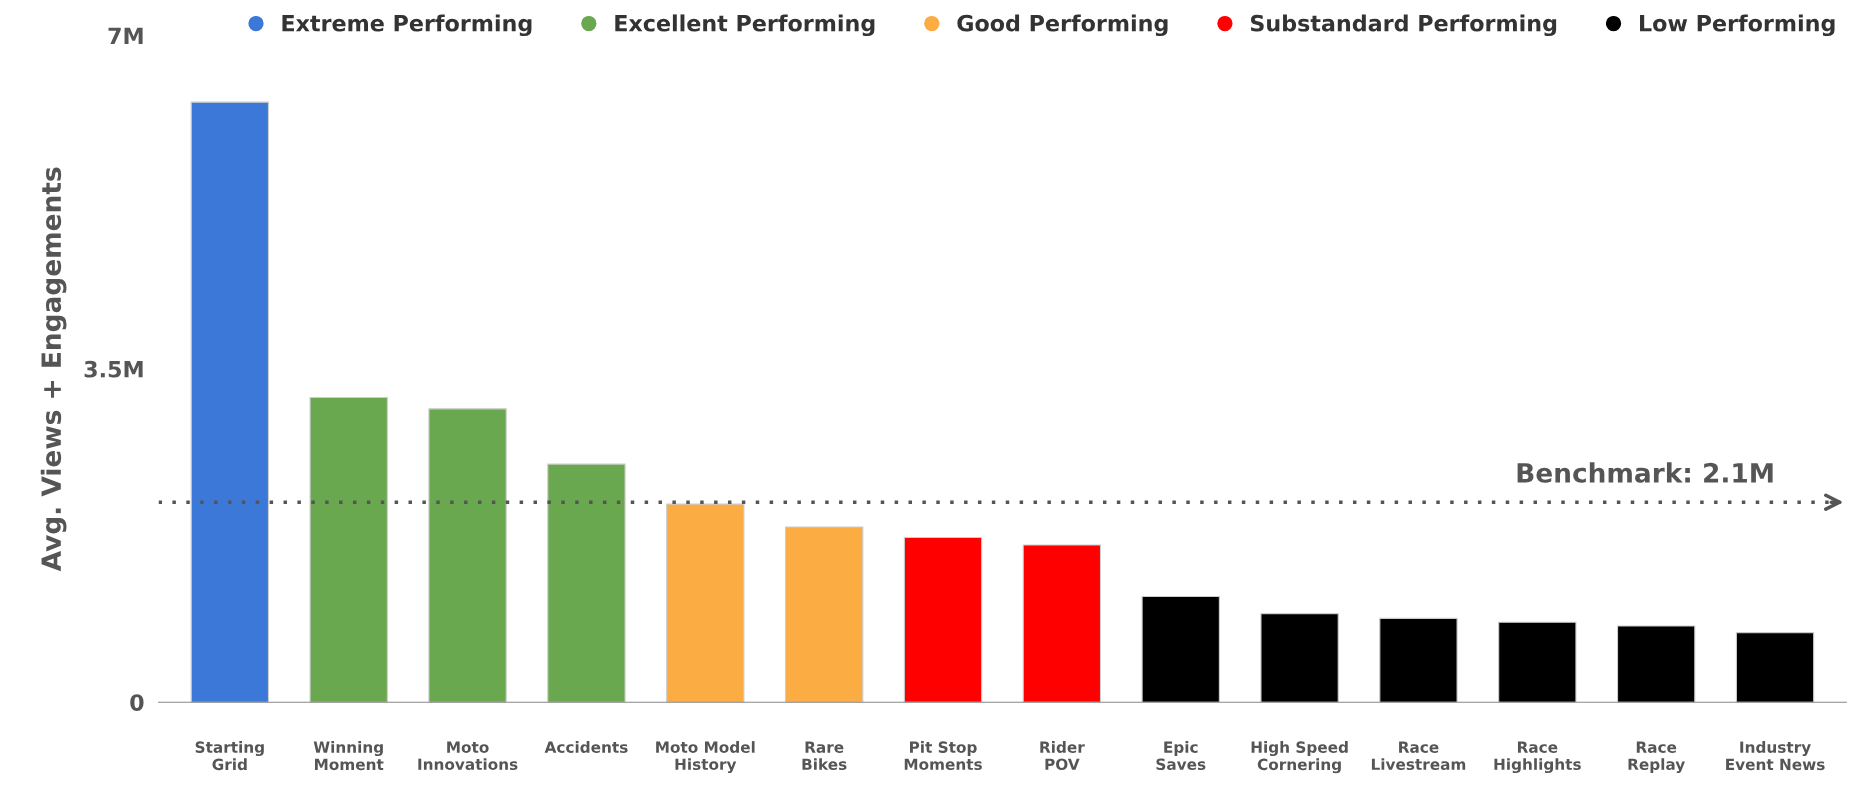 This screenshot has height=789, width=1865. I want to click on legend-label: Substandard Performing, so click(1403, 25).